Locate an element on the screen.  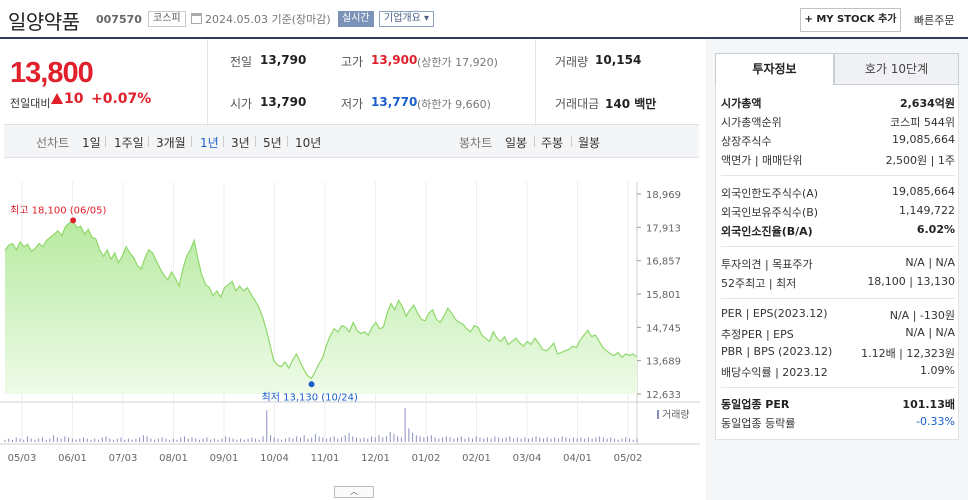
info-row: 액면가 | 매매단위 2,500원 | 1주 is located at coordinates (838, 160).